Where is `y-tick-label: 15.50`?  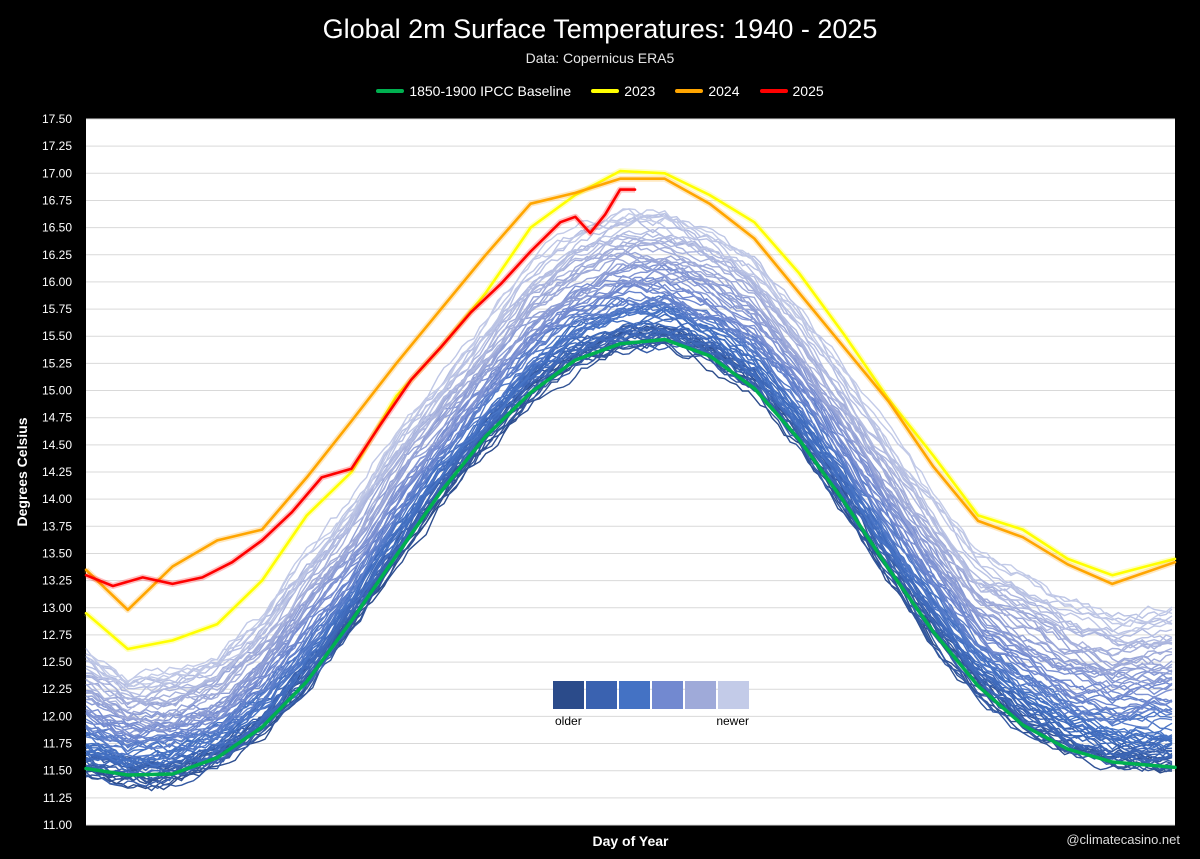
y-tick-label: 15.50 is located at coordinates (57, 336).